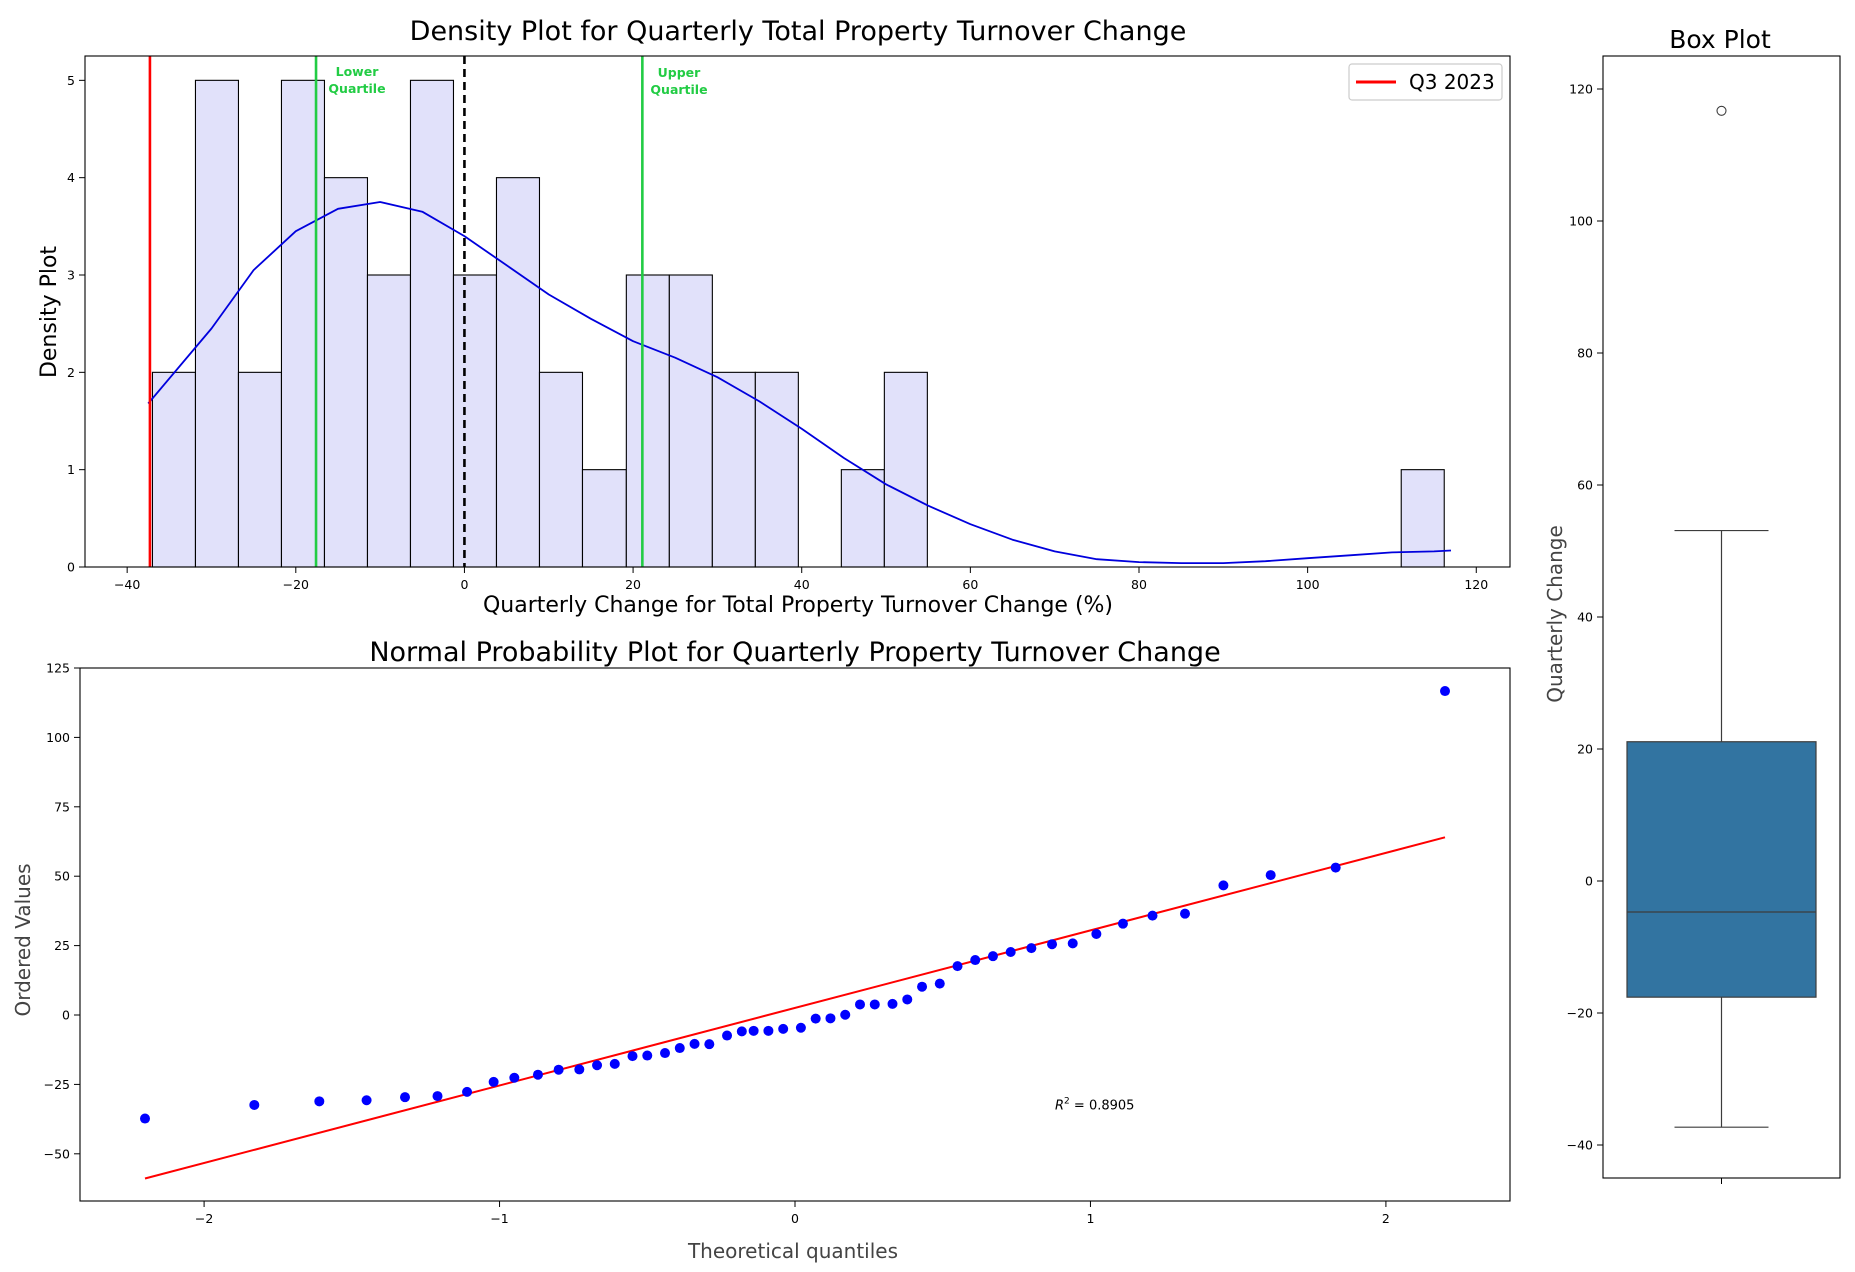 The width and height of the screenshot is (1855, 1272). What do you see at coordinates (1589, 881) in the screenshot?
I see `box-y-tick-label: 0` at bounding box center [1589, 881].